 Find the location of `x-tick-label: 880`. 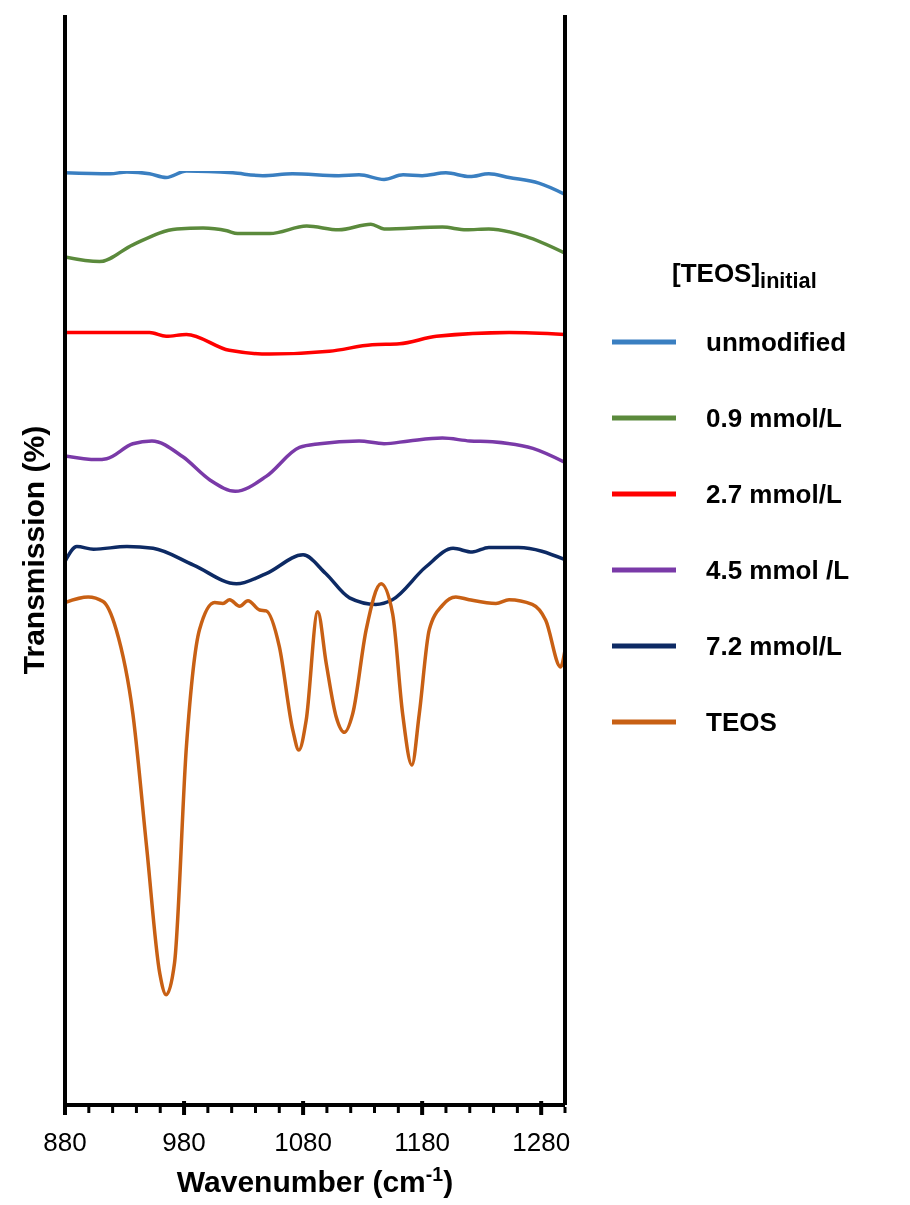

x-tick-label: 880 is located at coordinates (65, 1142).